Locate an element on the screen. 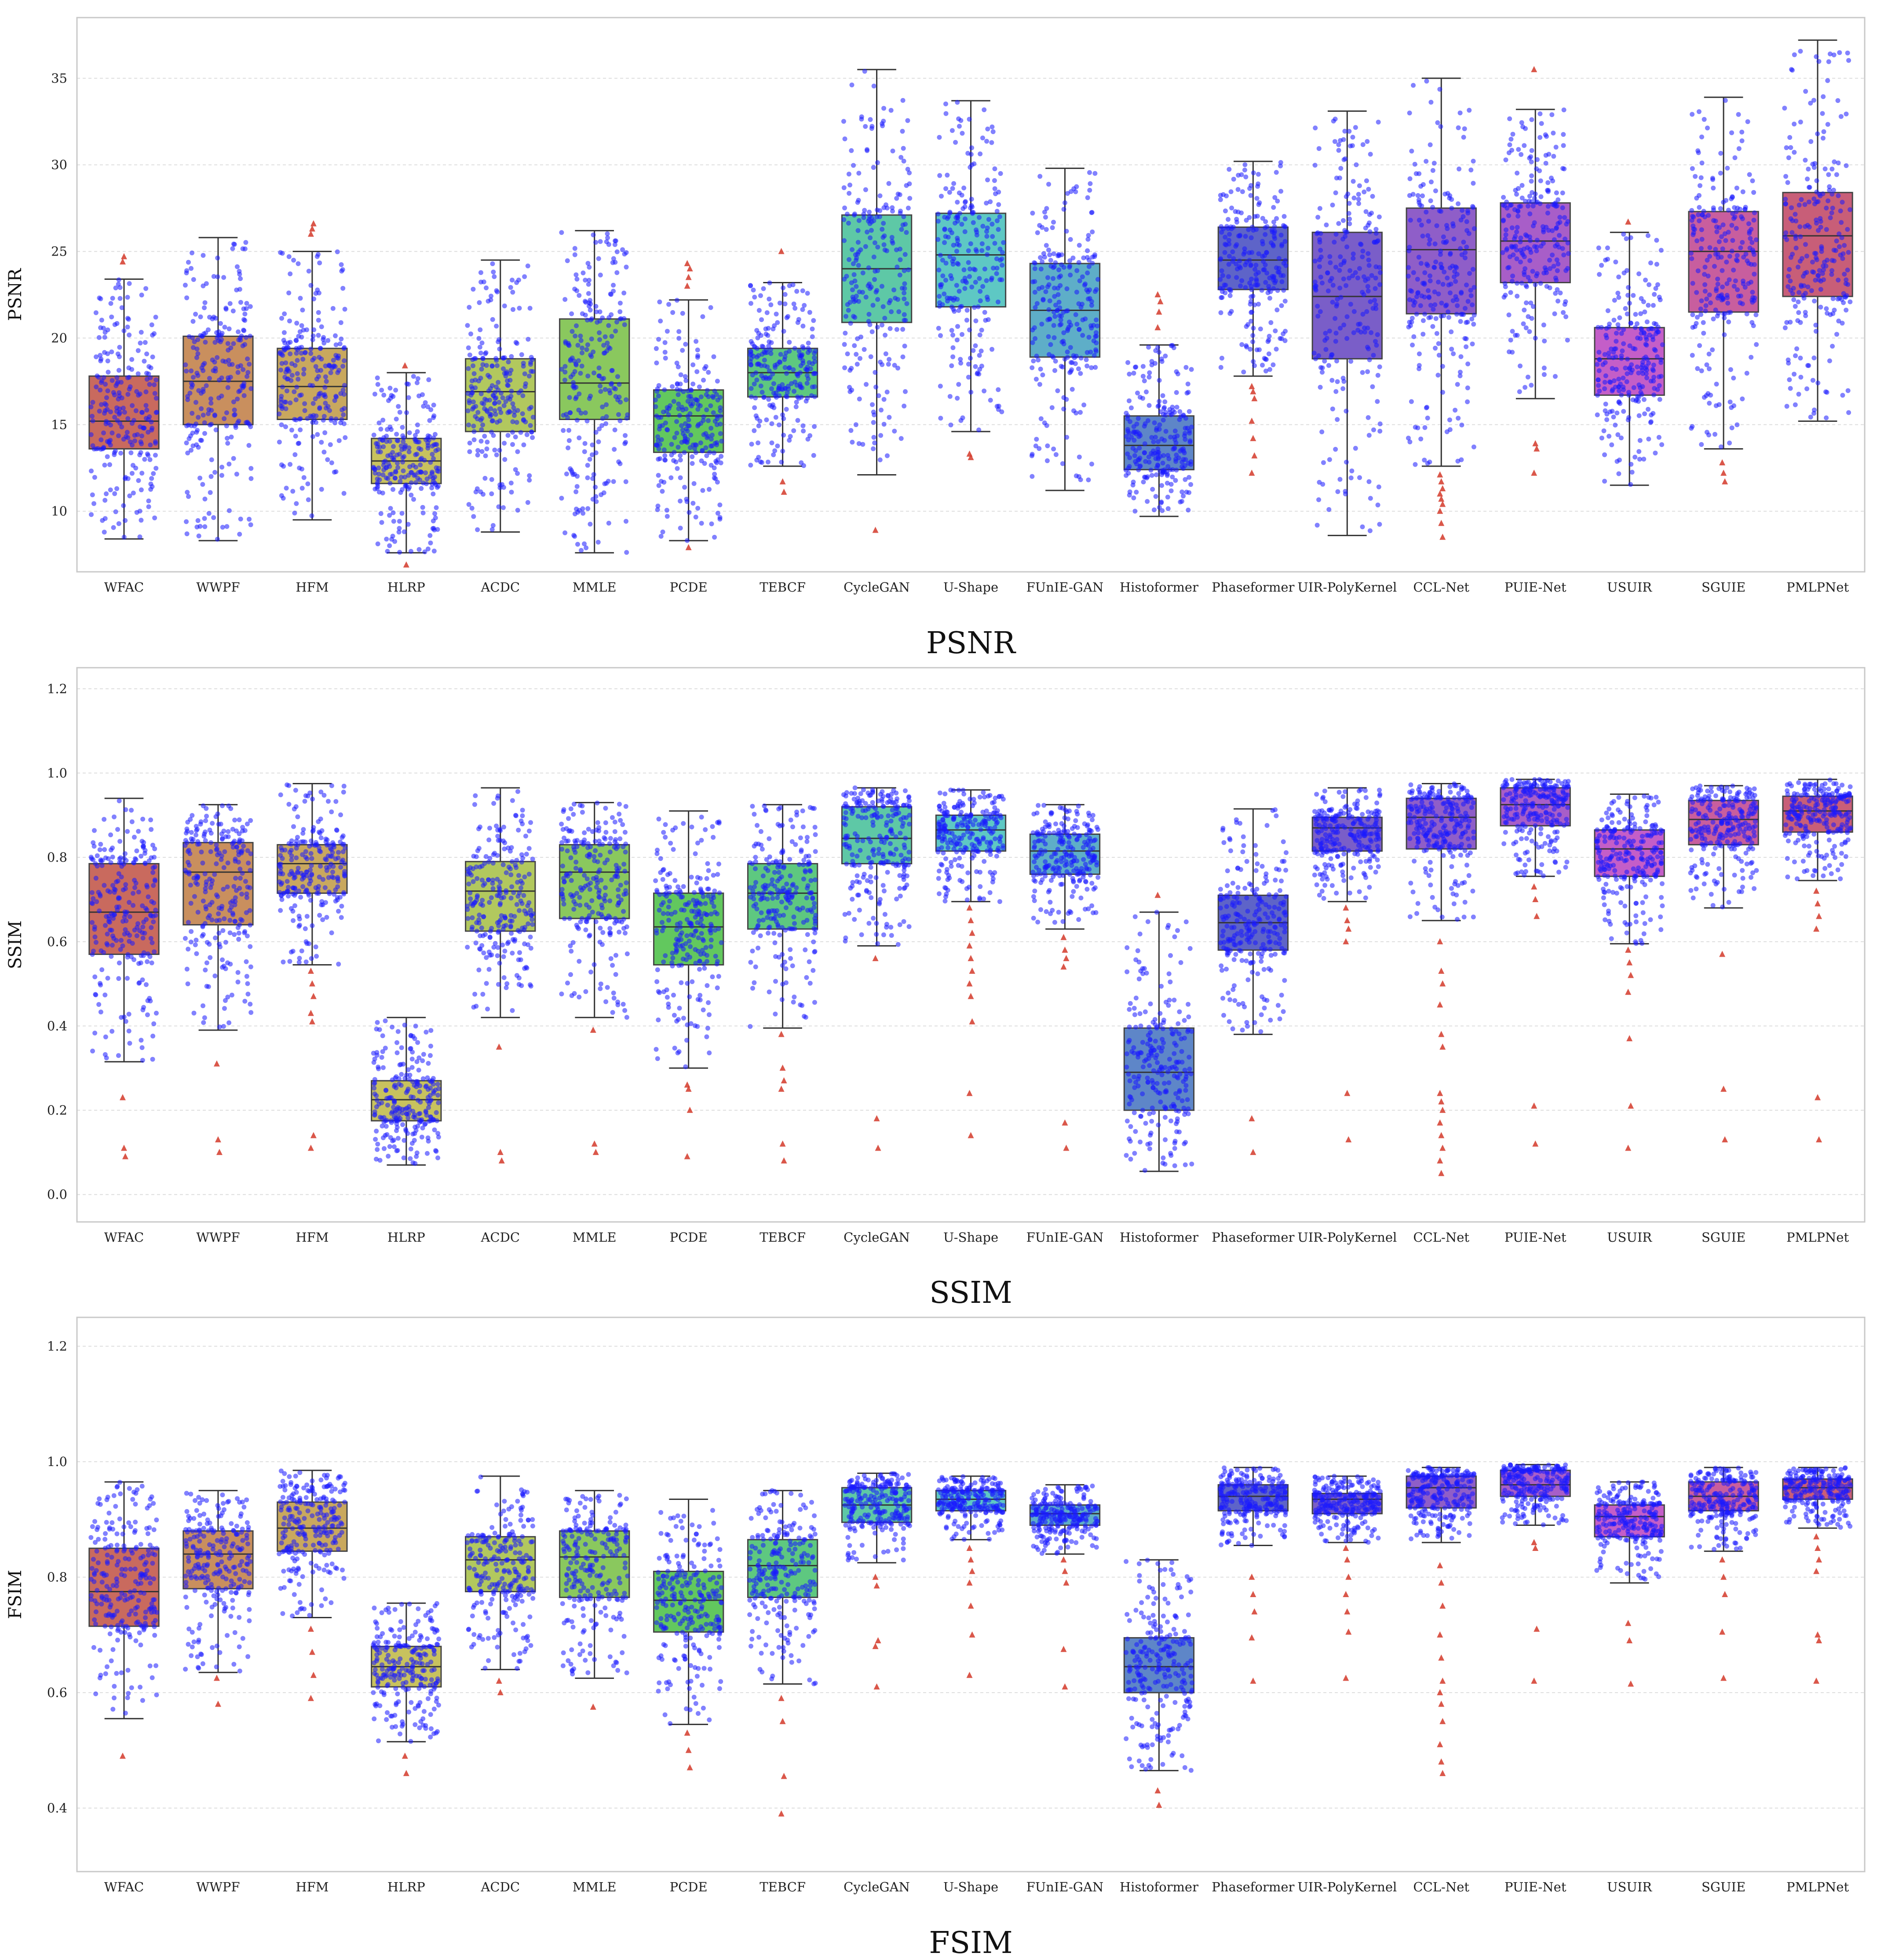 The height and width of the screenshot is (1960, 1877). box-wwpf is located at coordinates (218, 390).